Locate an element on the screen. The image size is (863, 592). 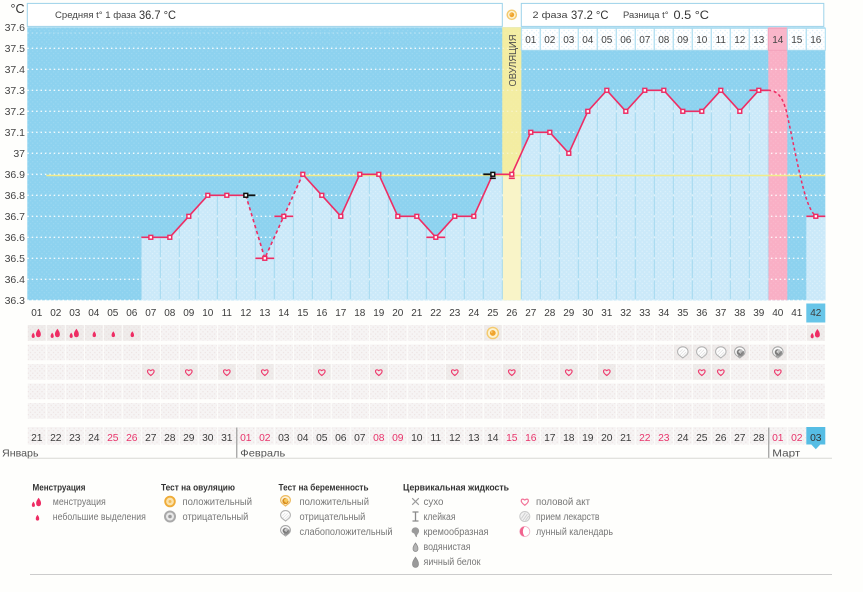
svg-text: 34 is located at coordinates (664, 313).